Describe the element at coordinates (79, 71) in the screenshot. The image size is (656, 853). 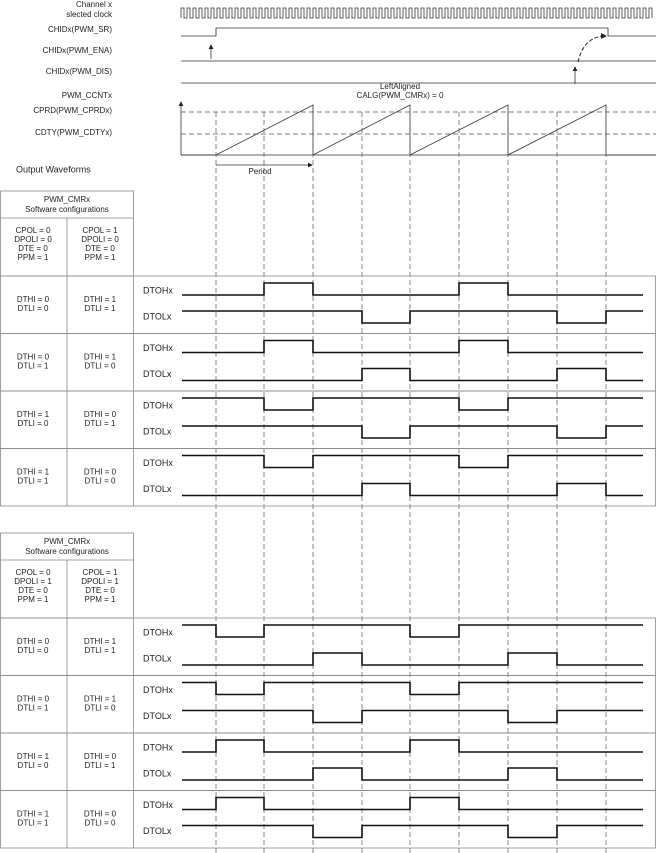
I see `label: CHIDx(PWM_DIS)` at that location.